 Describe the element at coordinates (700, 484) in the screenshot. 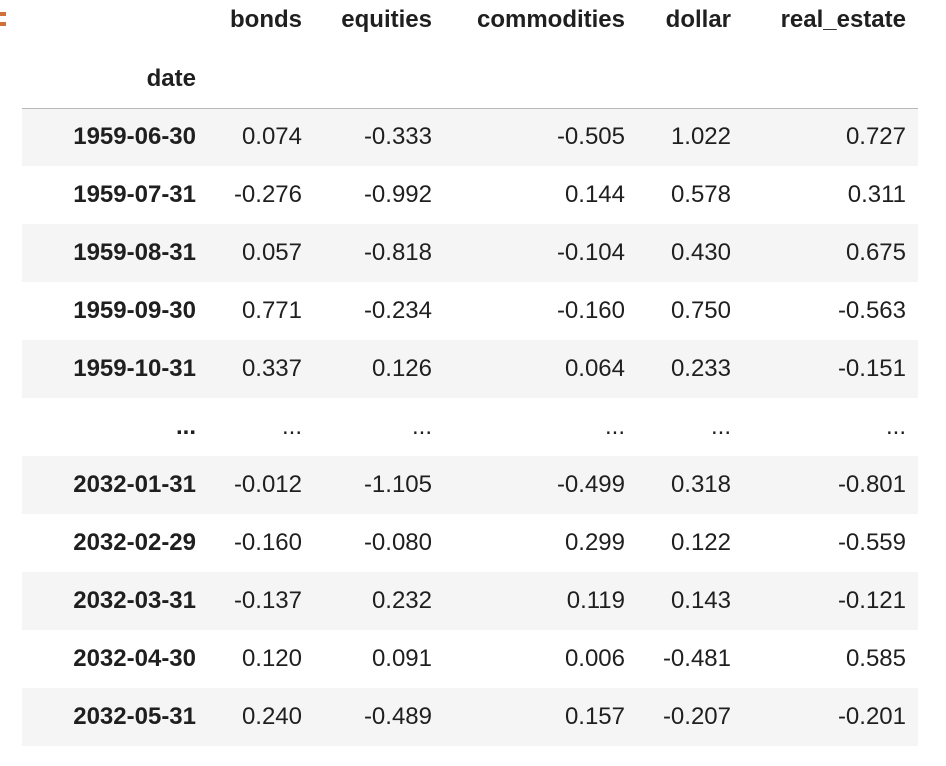

I see `table-cell: 0.318` at that location.